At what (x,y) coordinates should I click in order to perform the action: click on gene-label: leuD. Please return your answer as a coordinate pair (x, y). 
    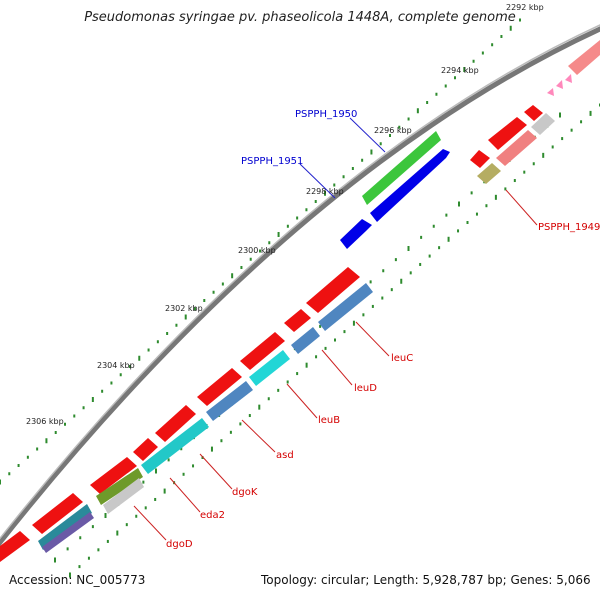
    Looking at the image, I should click on (365, 388).